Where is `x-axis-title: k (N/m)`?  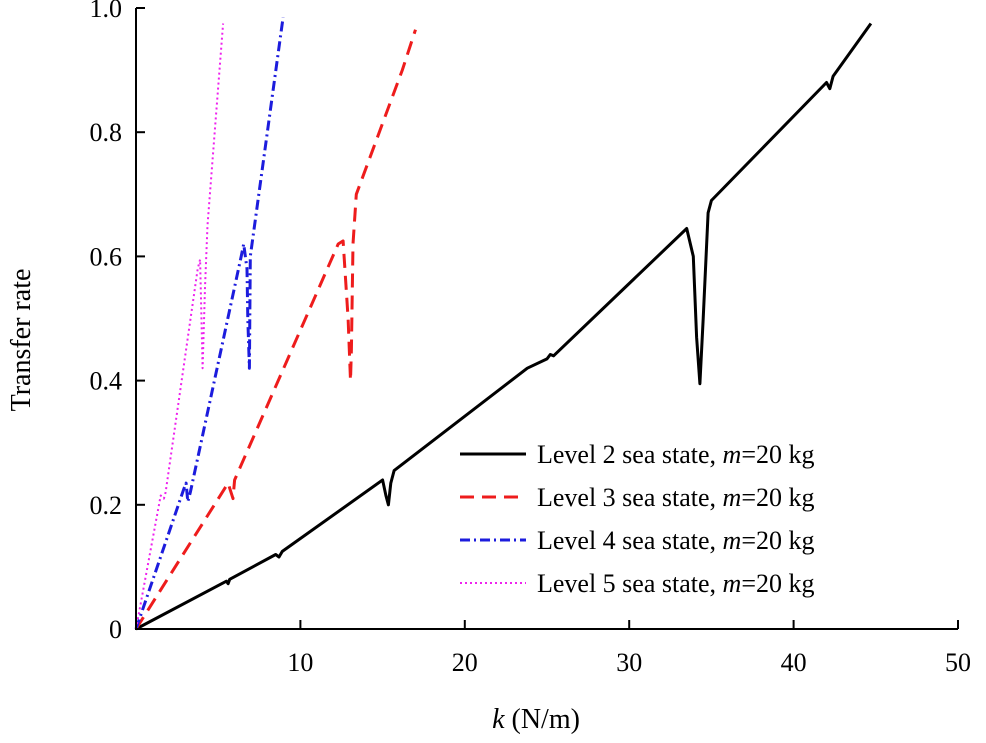
x-axis-title: k (N/m) is located at coordinates (536, 719).